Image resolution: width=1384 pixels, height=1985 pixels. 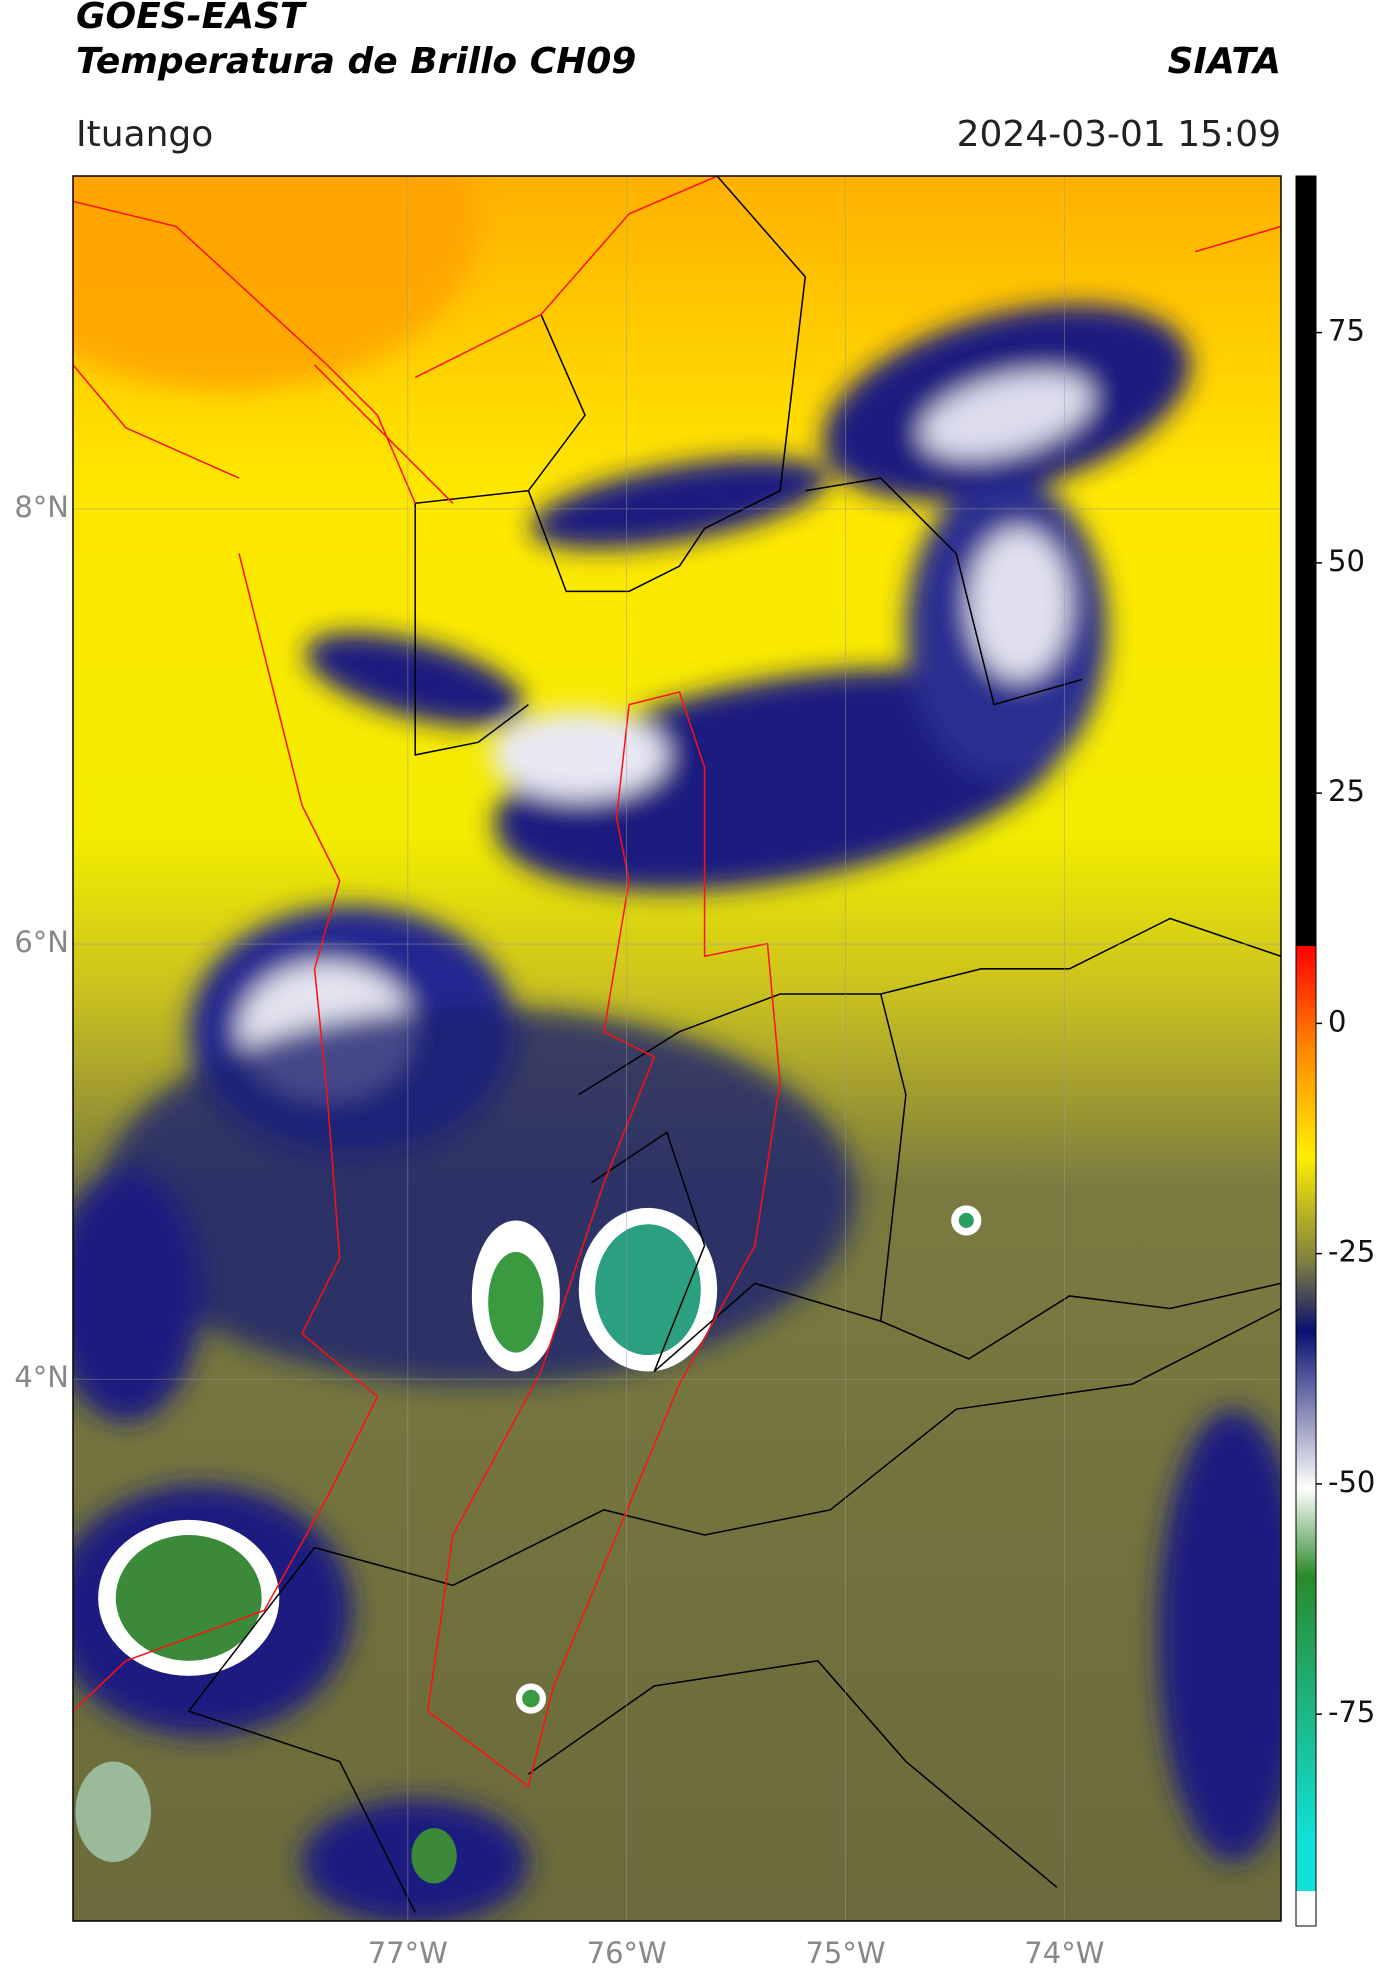 I want to click on lat-label: 8°N, so click(x=41, y=507).